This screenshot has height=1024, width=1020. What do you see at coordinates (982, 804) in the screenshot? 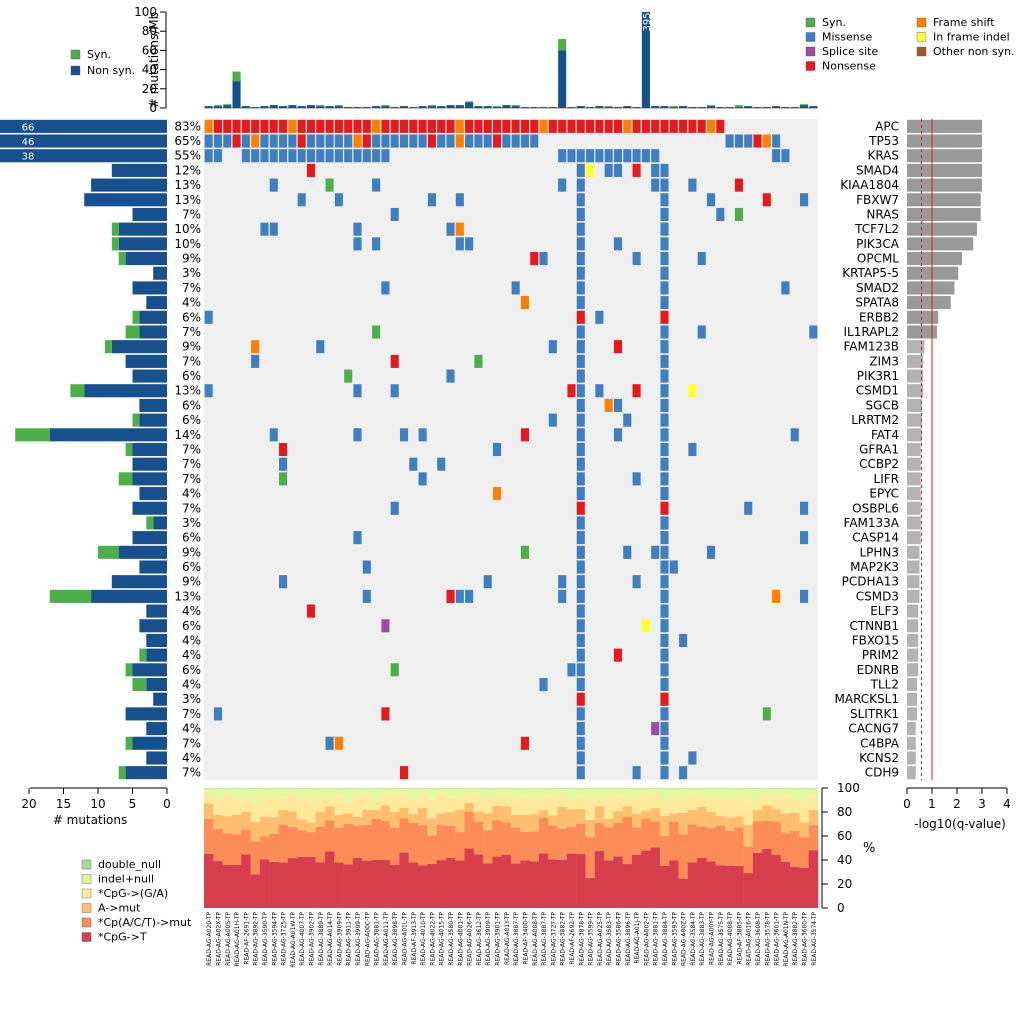
I see `qvalue-axis-tick-label: 3` at bounding box center [982, 804].